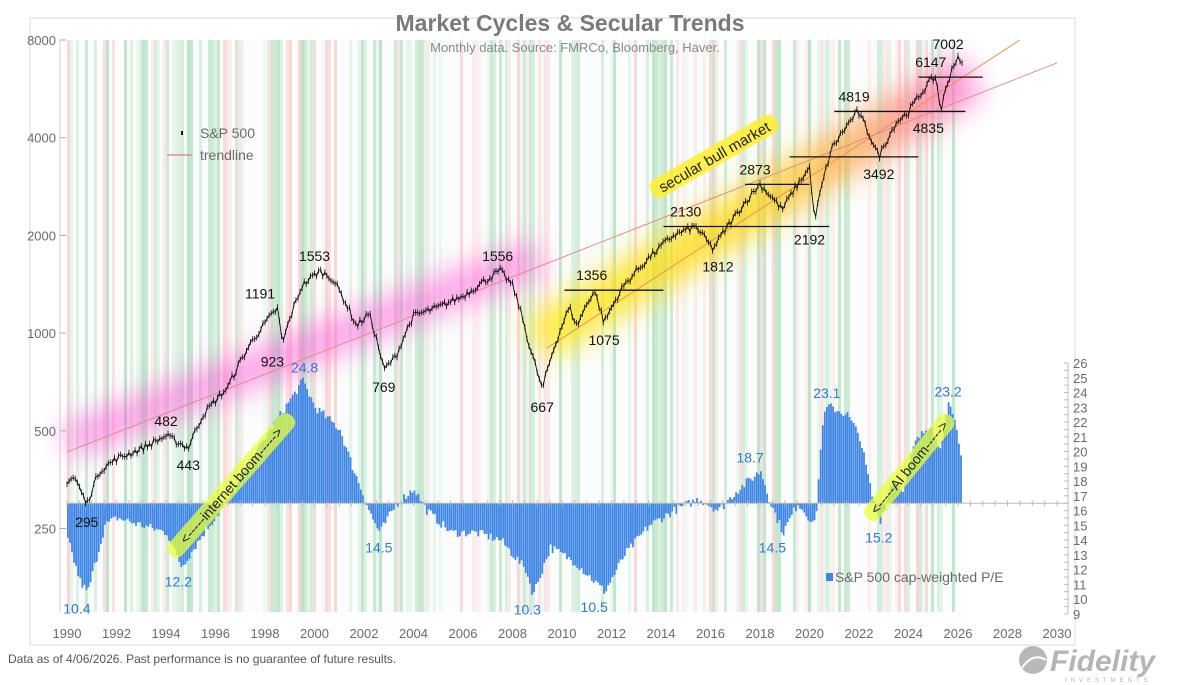  I want to click on sp500-data-label: 443, so click(189, 465).